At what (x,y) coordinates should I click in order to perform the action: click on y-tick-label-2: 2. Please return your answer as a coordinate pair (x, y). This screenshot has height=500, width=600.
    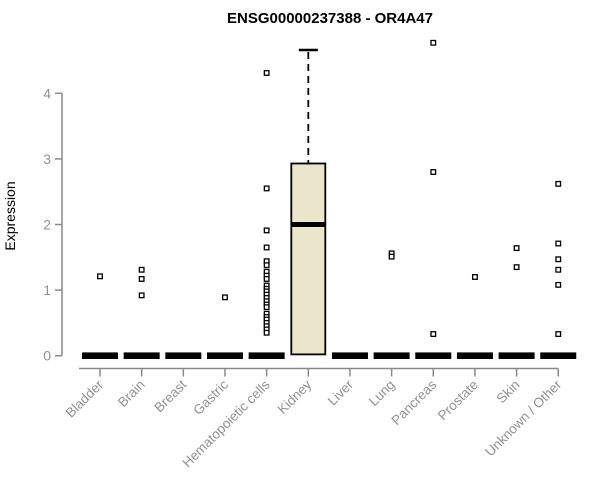
    Looking at the image, I should click on (47, 225).